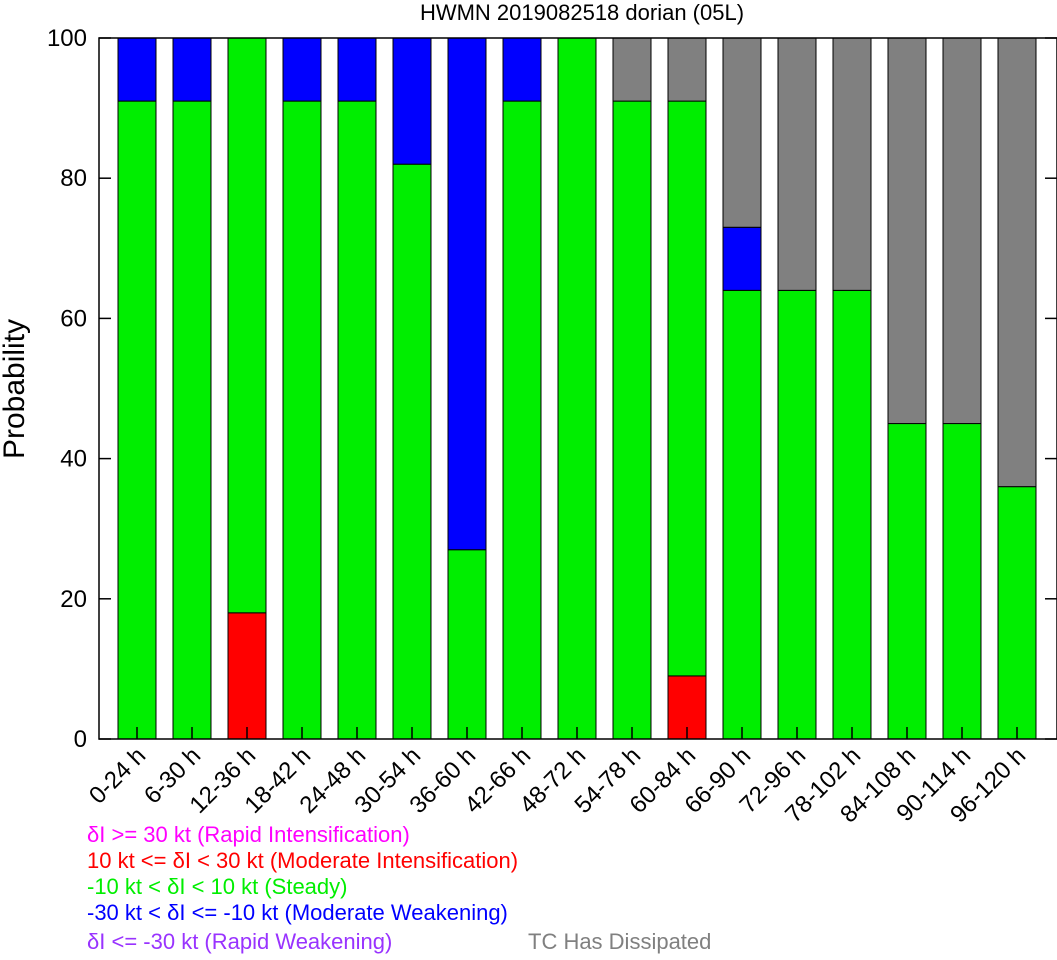  Describe the element at coordinates (217, 886) in the screenshot. I see `legend-item-st: -10 kt < δI < 10 kt (Steady)` at that location.